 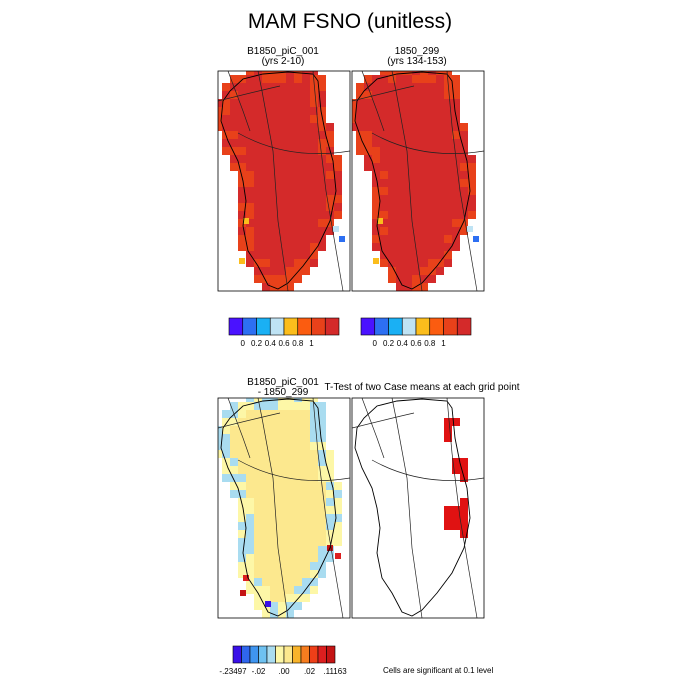 What do you see at coordinates (418, 508) in the screenshot?
I see `panel-frame` at bounding box center [418, 508].